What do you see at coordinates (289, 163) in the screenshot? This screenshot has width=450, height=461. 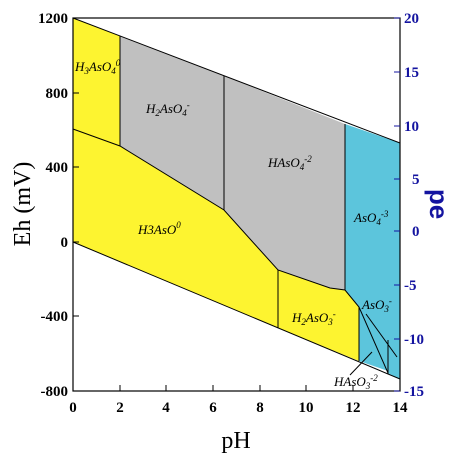 I see `species-label-haso4: HAsO4-2` at bounding box center [289, 163].